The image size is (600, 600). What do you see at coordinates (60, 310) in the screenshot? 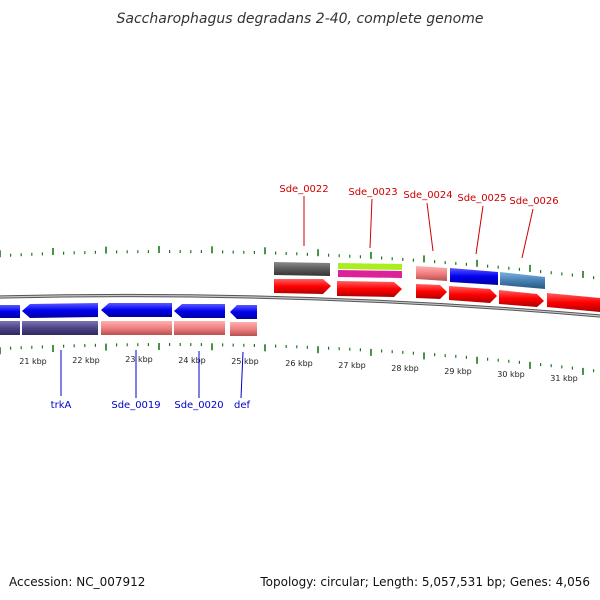
I see `cds-arrow-trka` at bounding box center [60, 310].